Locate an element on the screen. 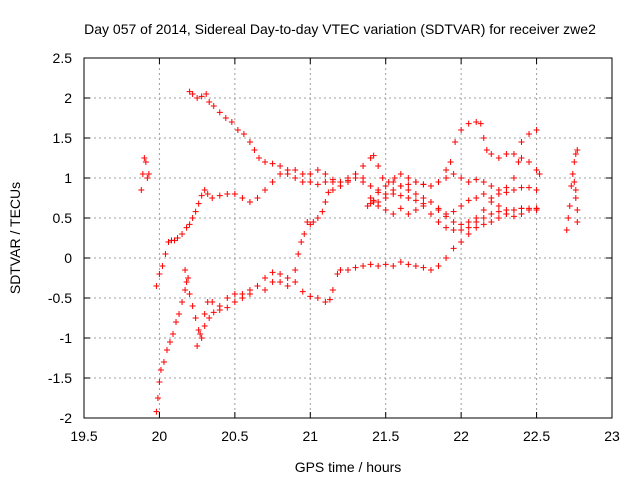 The height and width of the screenshot is (480, 640). y-tick-label: 0.5 is located at coordinates (63, 218).